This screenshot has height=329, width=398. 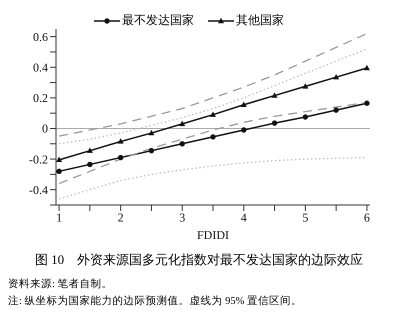 I want to click on x-tick-label: 6, so click(x=367, y=217).